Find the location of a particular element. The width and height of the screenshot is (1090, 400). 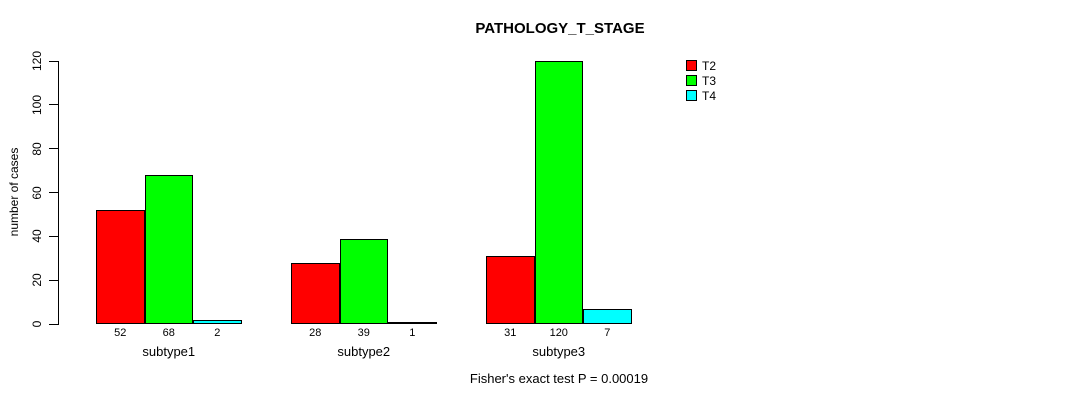

y-tick-label: 80 is located at coordinates (37, 148).